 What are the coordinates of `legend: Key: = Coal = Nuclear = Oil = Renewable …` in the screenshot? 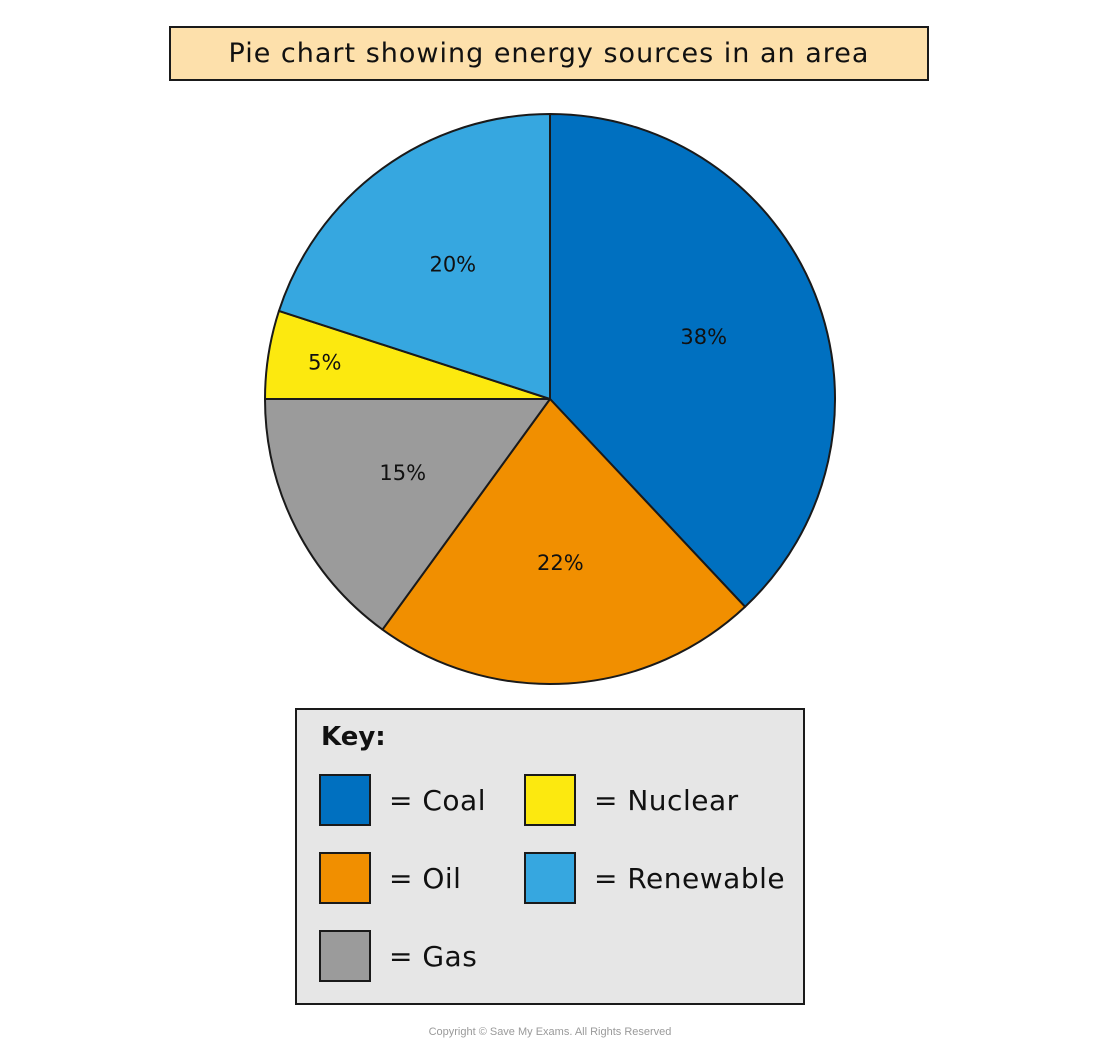 It's located at (550, 856).